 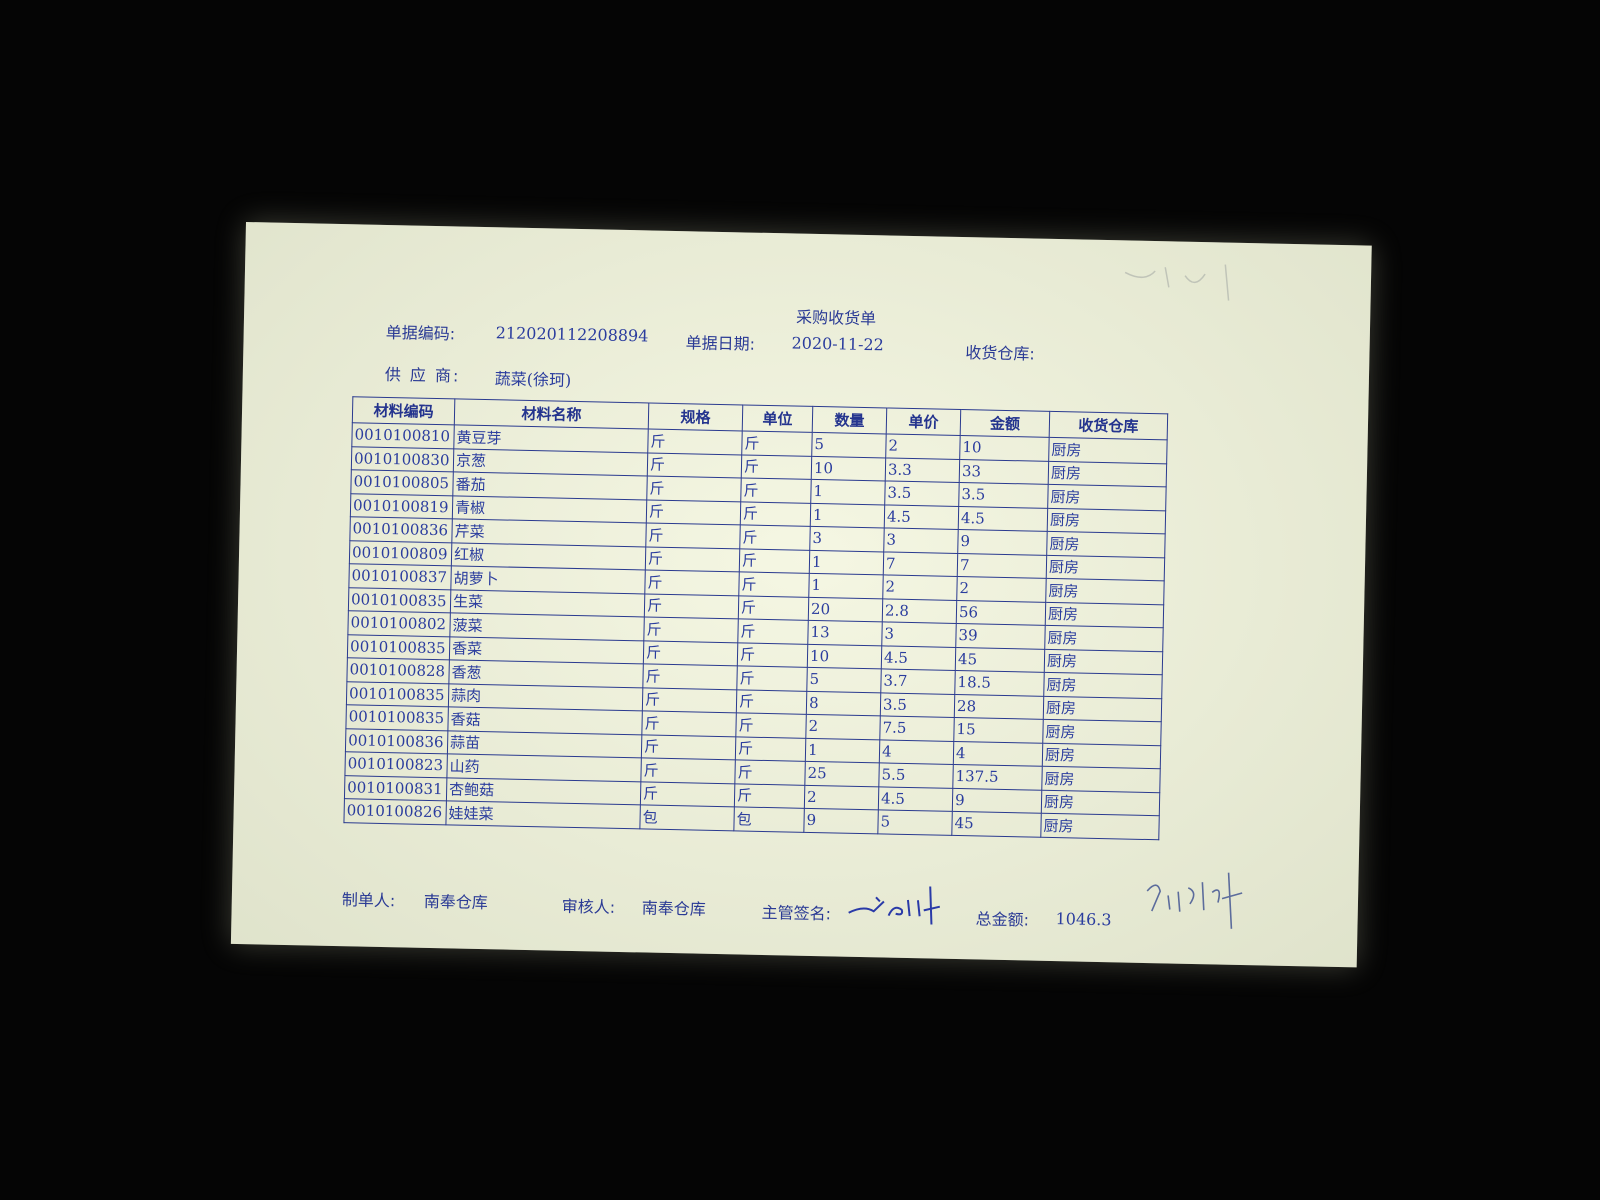 I want to click on maker-label: 制单人:, so click(x=368, y=900).